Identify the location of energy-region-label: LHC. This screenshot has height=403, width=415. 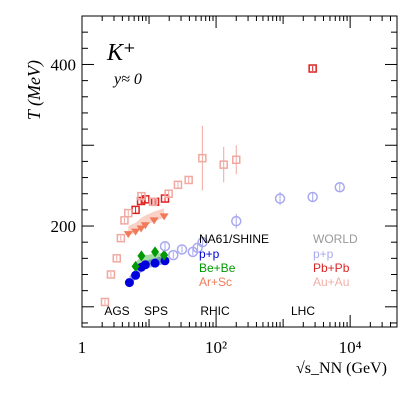
(303, 311).